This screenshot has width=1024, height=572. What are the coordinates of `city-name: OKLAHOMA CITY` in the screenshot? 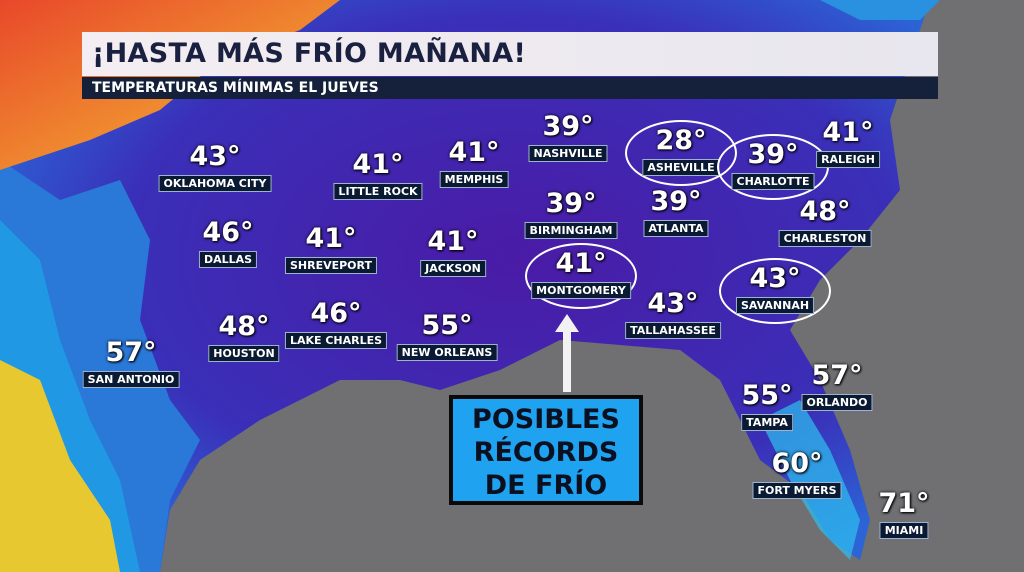 It's located at (215, 183).